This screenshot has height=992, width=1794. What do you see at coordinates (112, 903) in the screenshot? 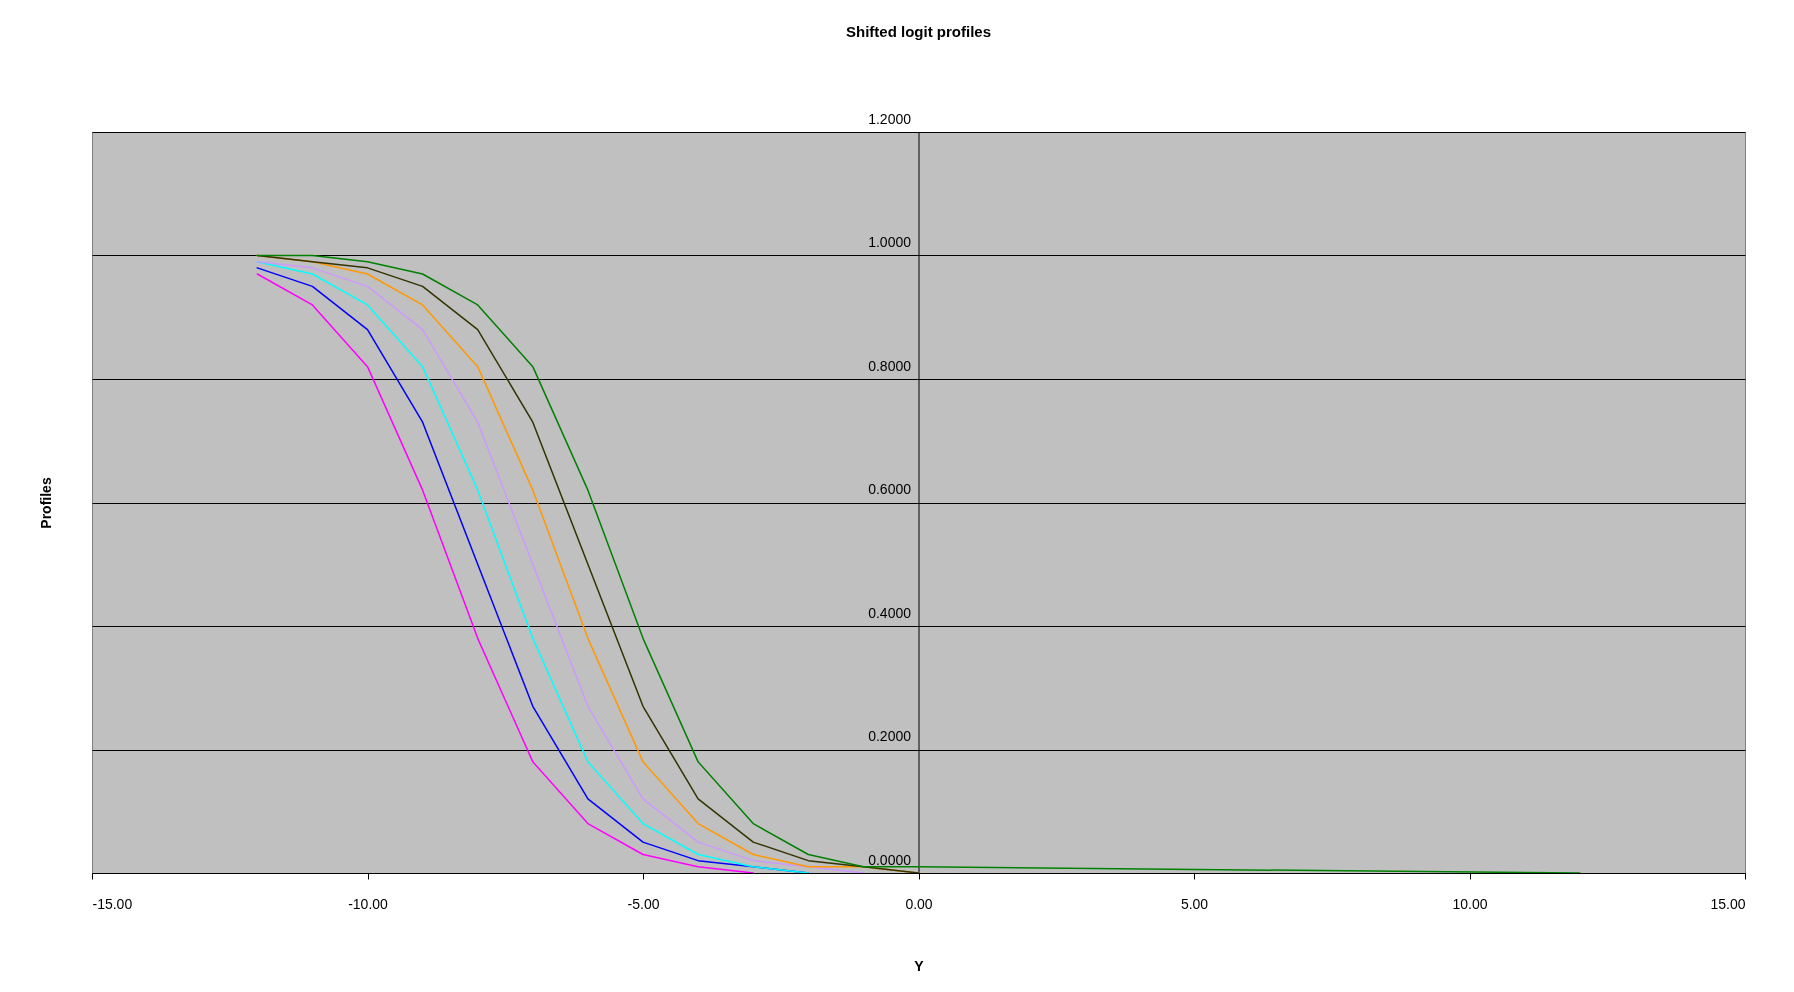
I see `x-tick-label: -15.00` at bounding box center [112, 903].